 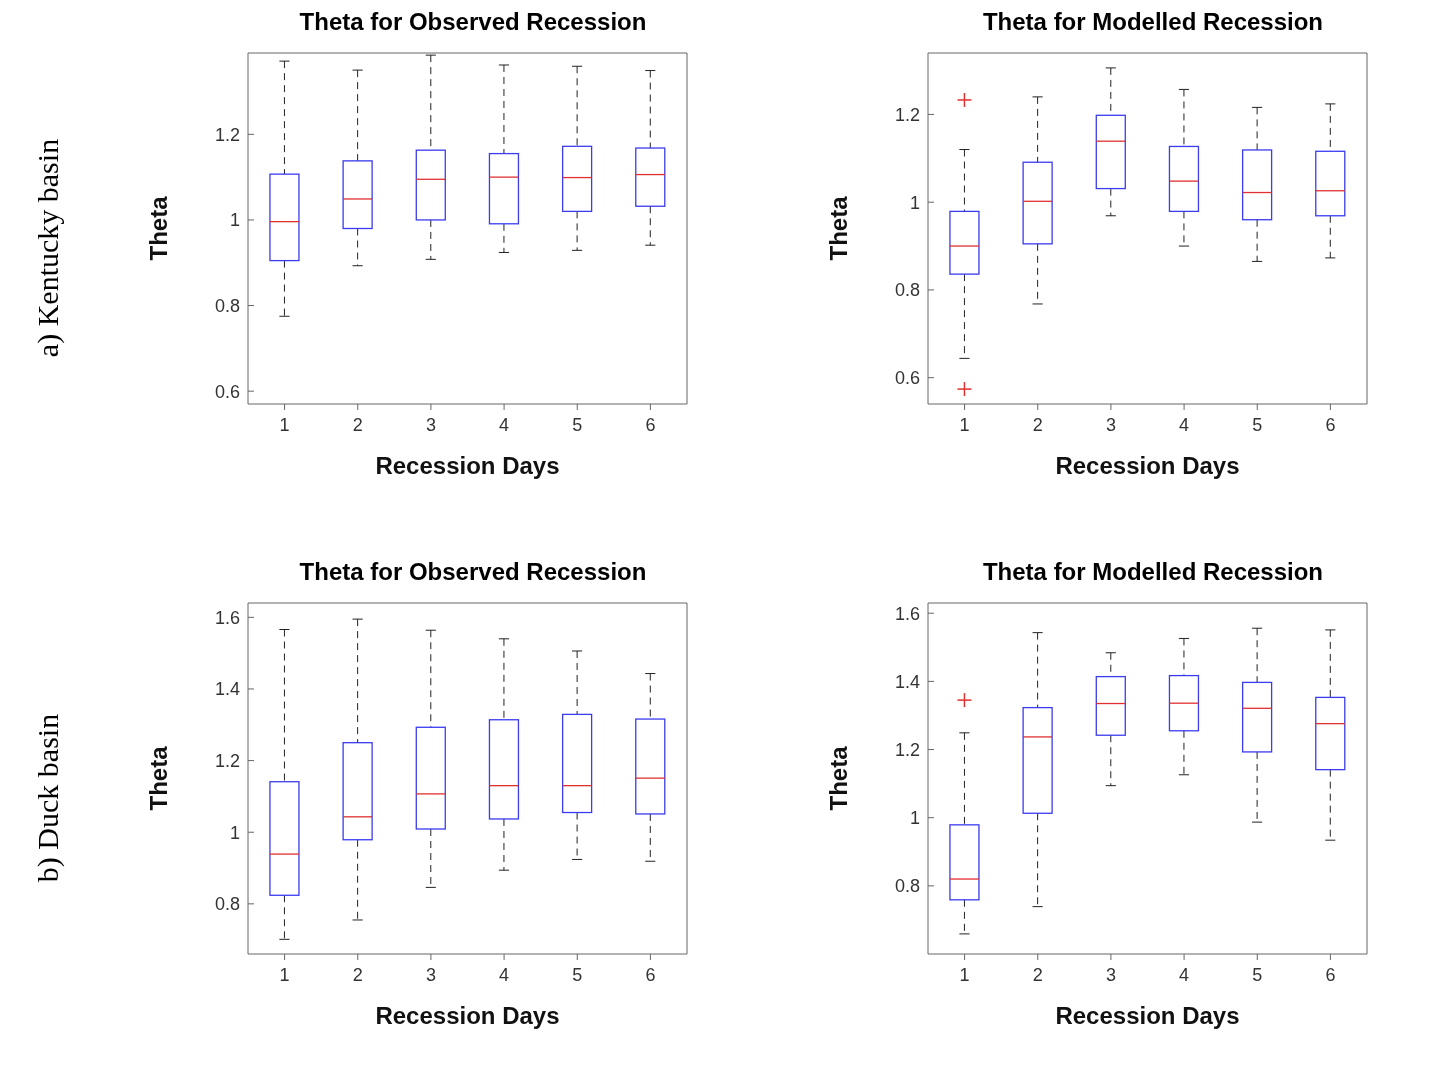 What do you see at coordinates (48, 798) in the screenshot?
I see `text: b) Duck basin` at bounding box center [48, 798].